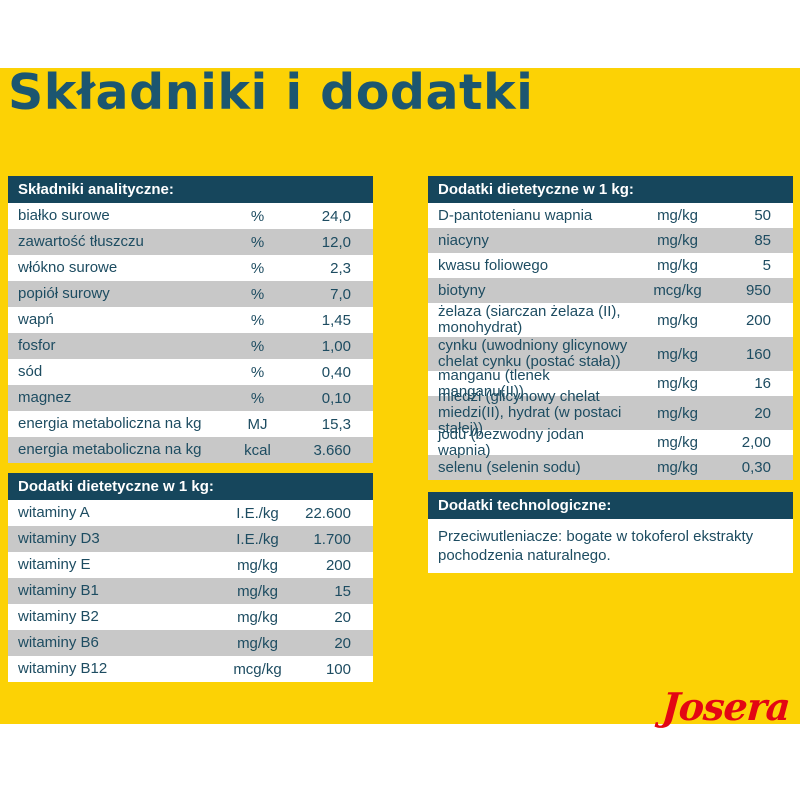 This screenshot has width=800, height=800. I want to click on table-row: manganu (tlenek manganu(II)) mg/kg 16, so click(610, 383).